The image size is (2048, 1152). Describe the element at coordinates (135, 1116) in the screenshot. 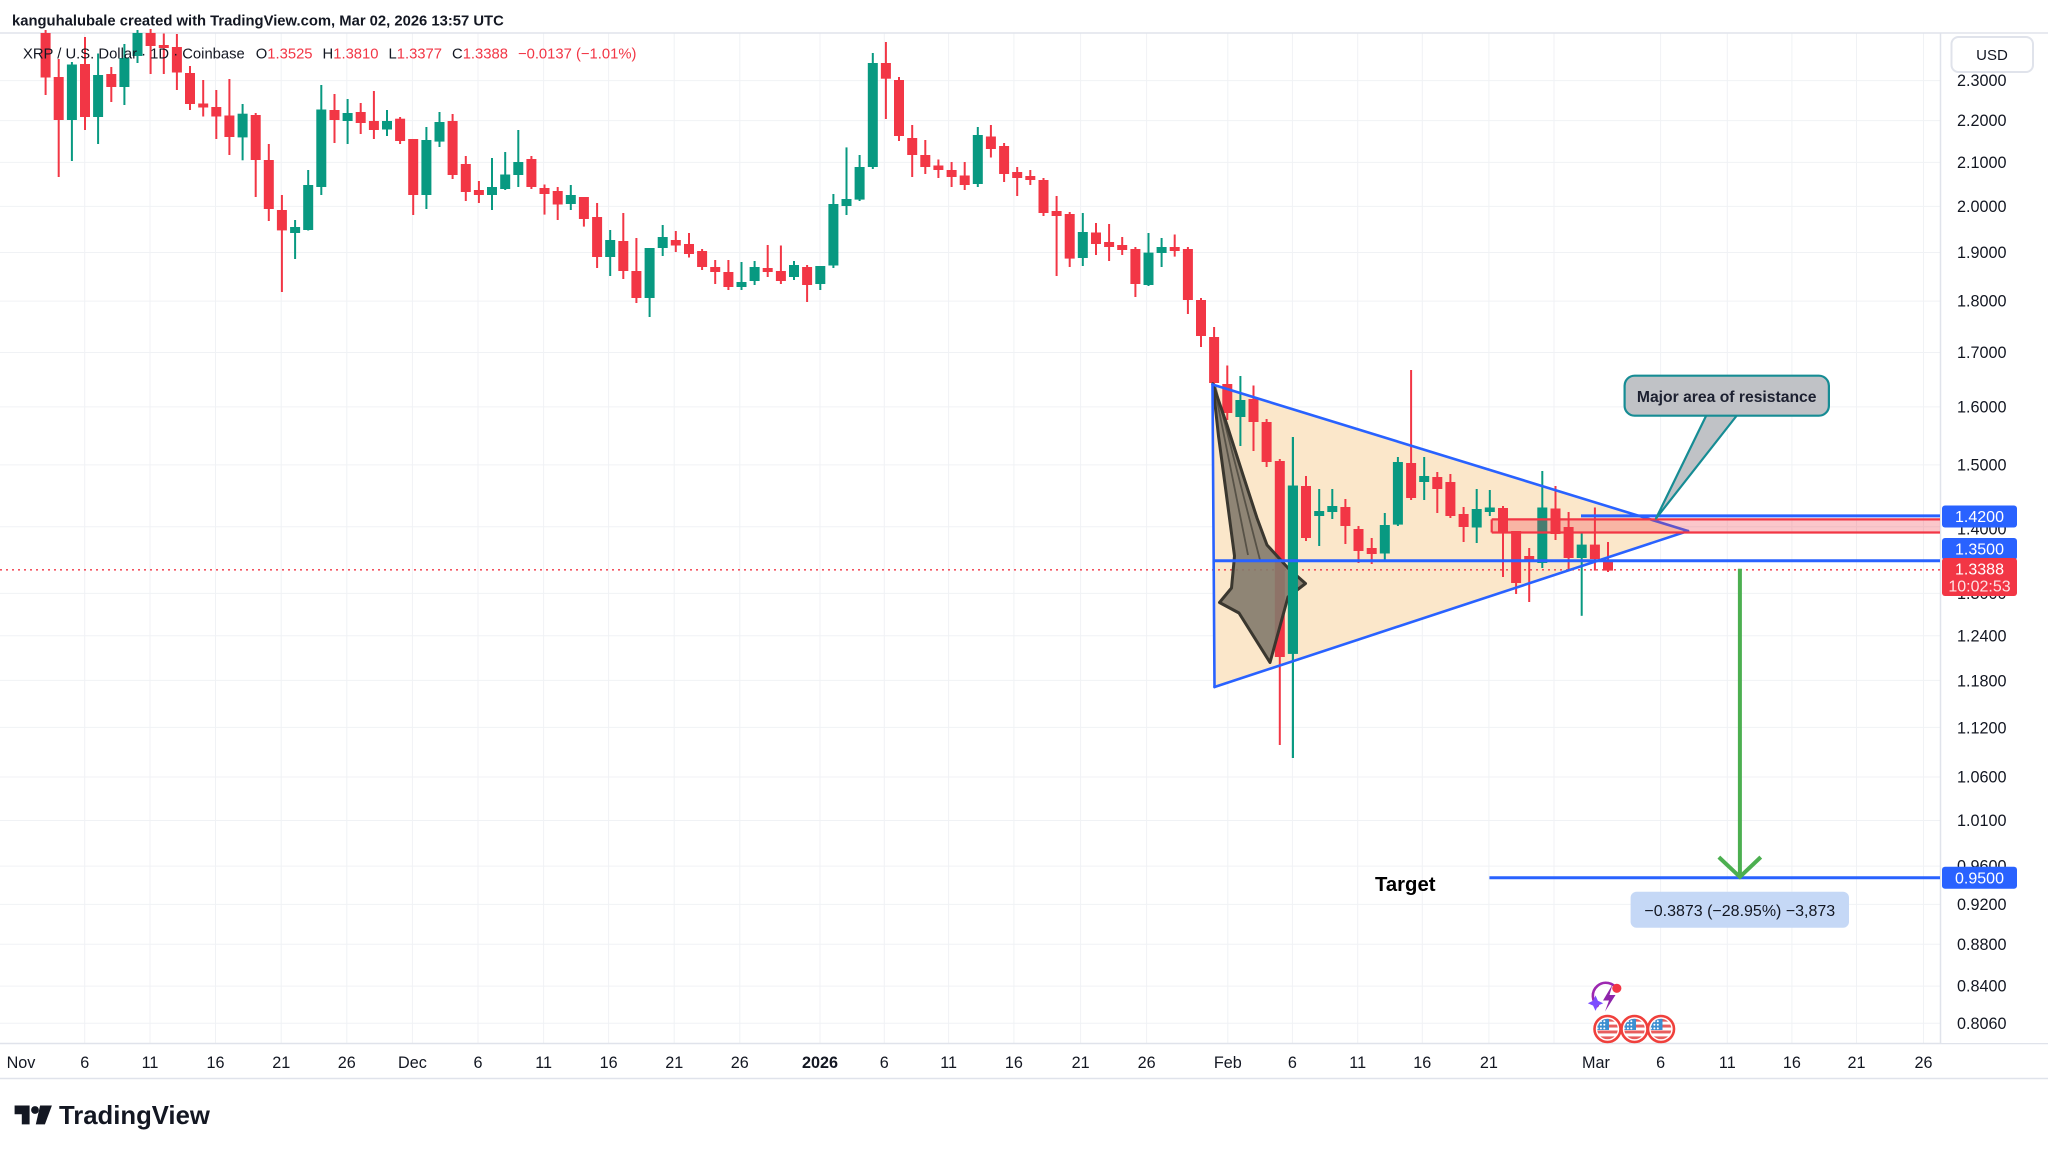

I see `svg-text: TradingView` at that location.